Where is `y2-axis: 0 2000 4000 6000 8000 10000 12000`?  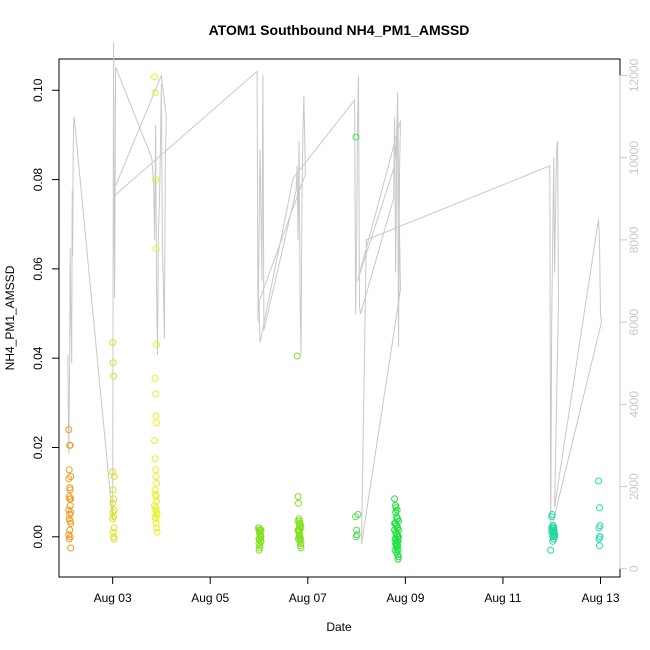 y2-axis: 0 2000 4000 6000 8000 10000 12000 is located at coordinates (630, 315).